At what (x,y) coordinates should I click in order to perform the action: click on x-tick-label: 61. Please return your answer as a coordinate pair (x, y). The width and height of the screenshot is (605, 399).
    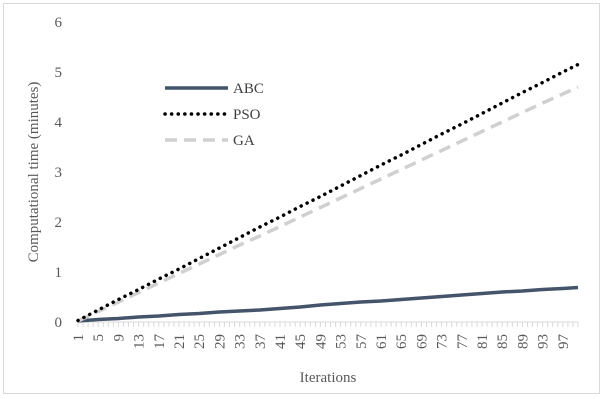
    Looking at the image, I should click on (382, 341).